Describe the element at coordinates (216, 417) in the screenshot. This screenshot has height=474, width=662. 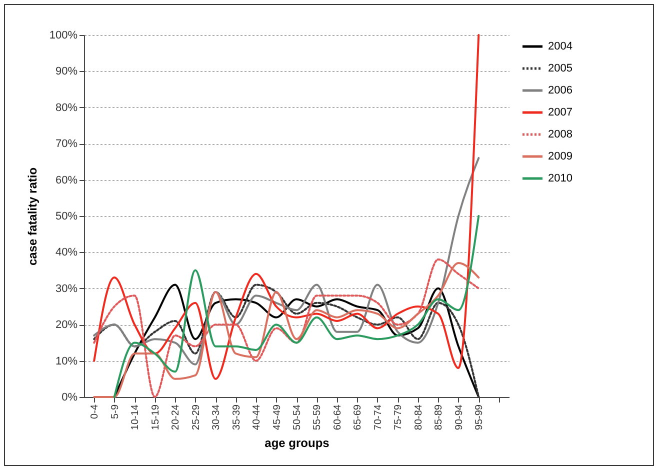
I see `x-tick-label: 30-34` at that location.